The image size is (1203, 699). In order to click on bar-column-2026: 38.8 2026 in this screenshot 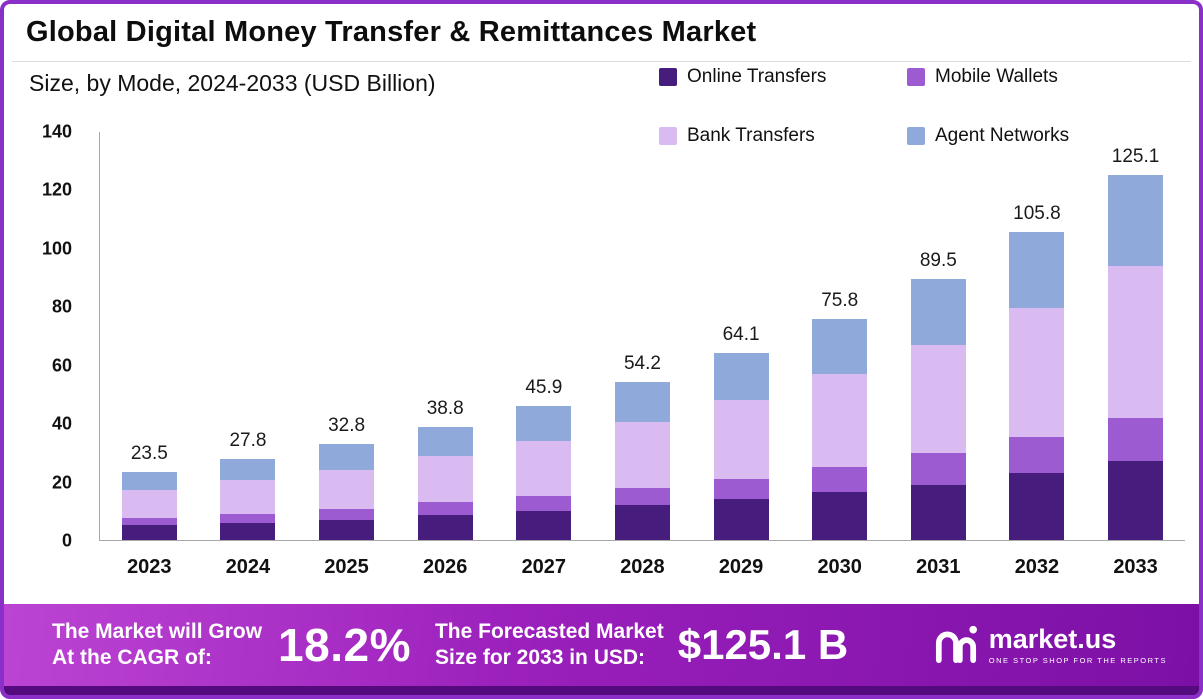, I will do `click(445, 355)`.